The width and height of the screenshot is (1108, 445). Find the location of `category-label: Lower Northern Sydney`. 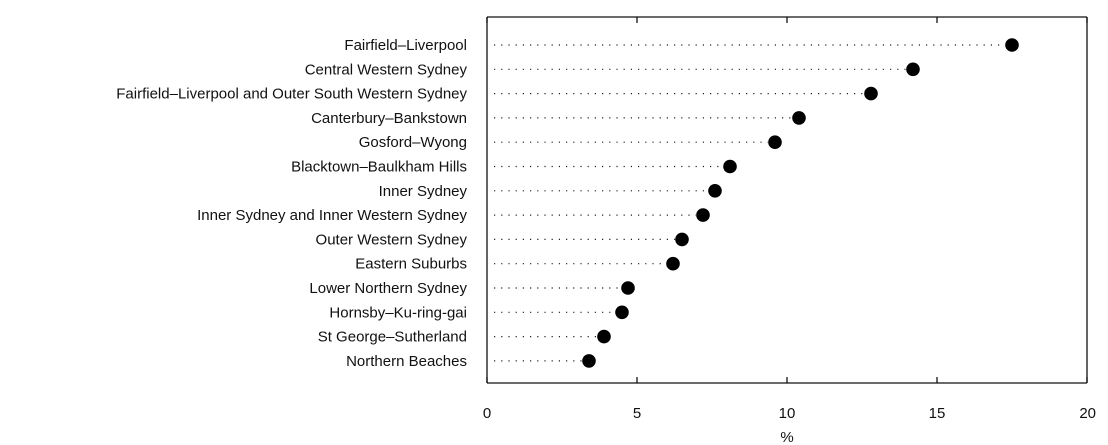

category-label: Lower Northern Sydney is located at coordinates (388, 288).